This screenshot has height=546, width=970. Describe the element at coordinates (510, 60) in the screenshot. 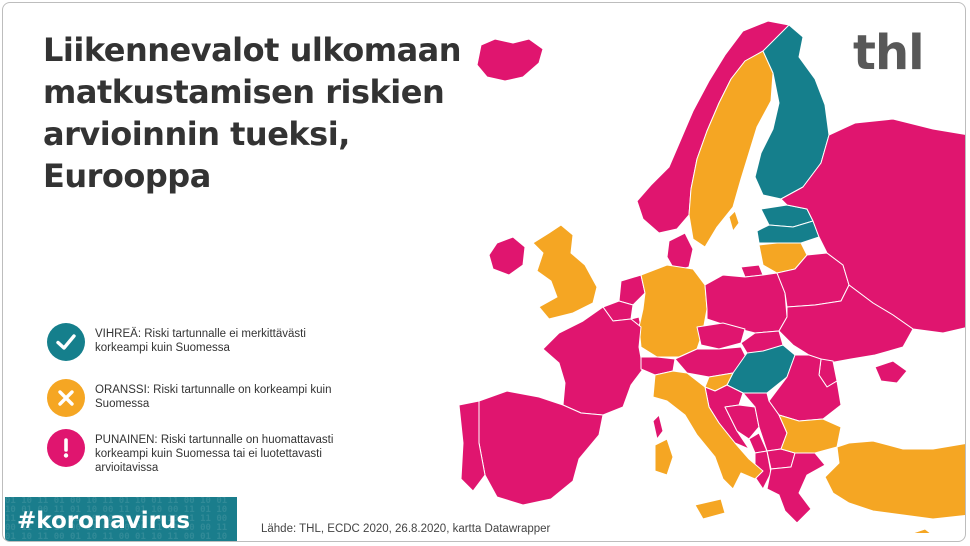

I see `region-iceland` at that location.